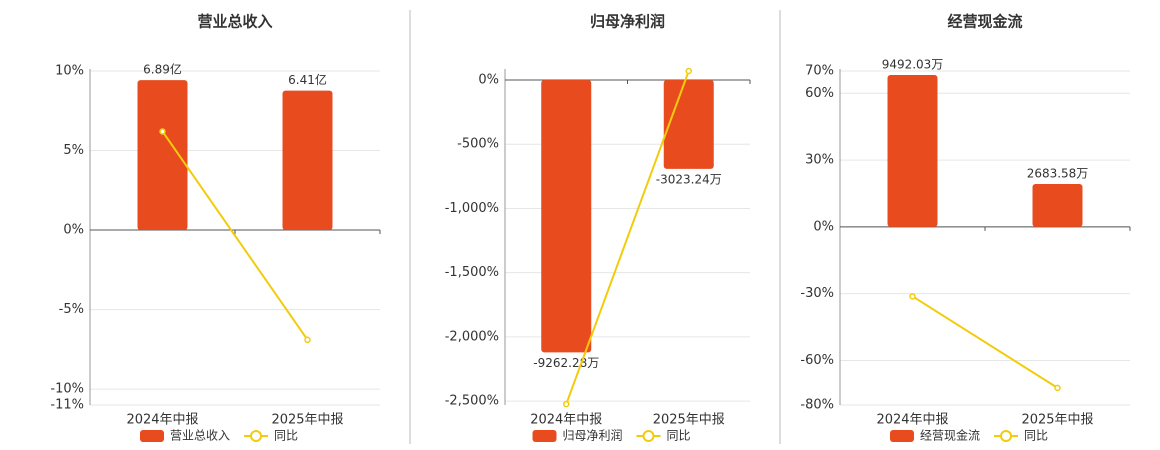  Describe the element at coordinates (819, 160) in the screenshot. I see `y-tick-label: 30%` at that location.